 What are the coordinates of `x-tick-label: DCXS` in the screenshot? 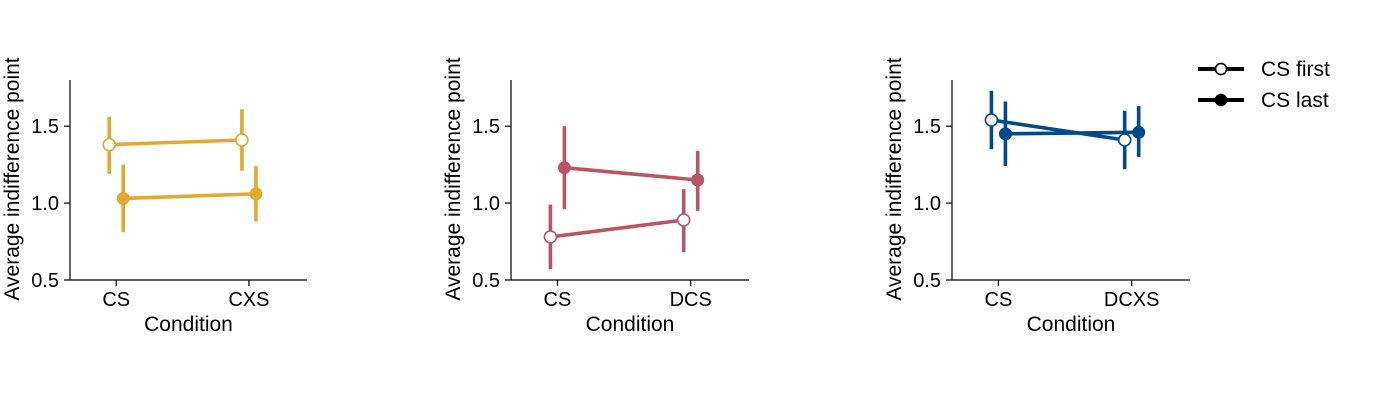 It's located at (1132, 300).